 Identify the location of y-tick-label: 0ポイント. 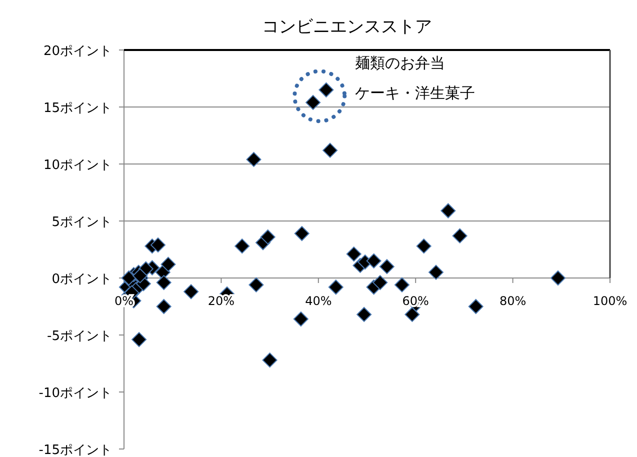
(82, 279).